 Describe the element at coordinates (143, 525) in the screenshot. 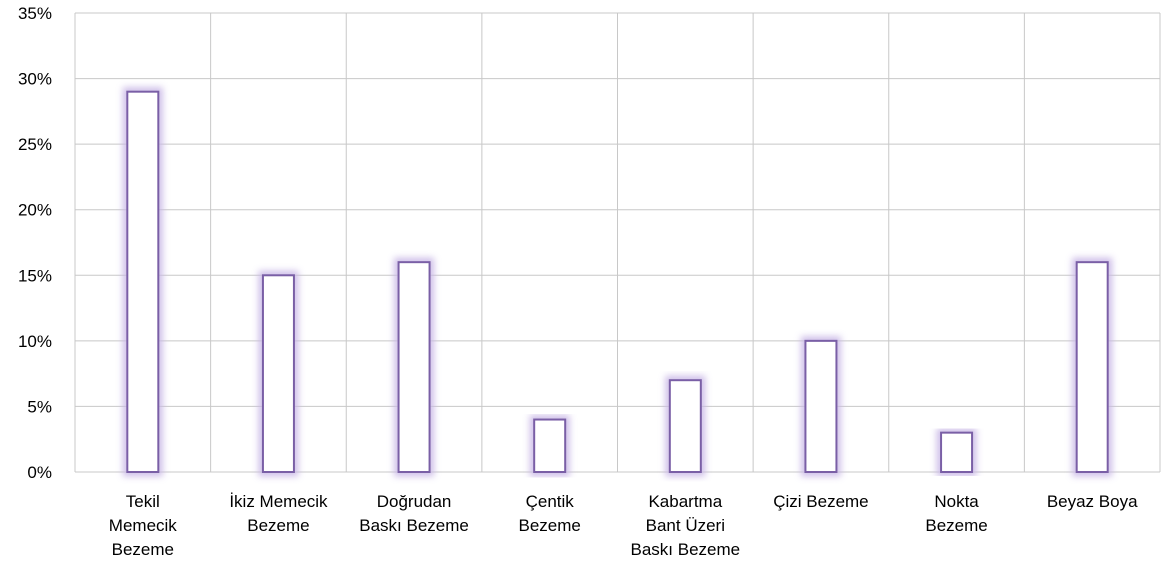

I see `x-tick-label: Tekil Memecik Bezeme` at that location.